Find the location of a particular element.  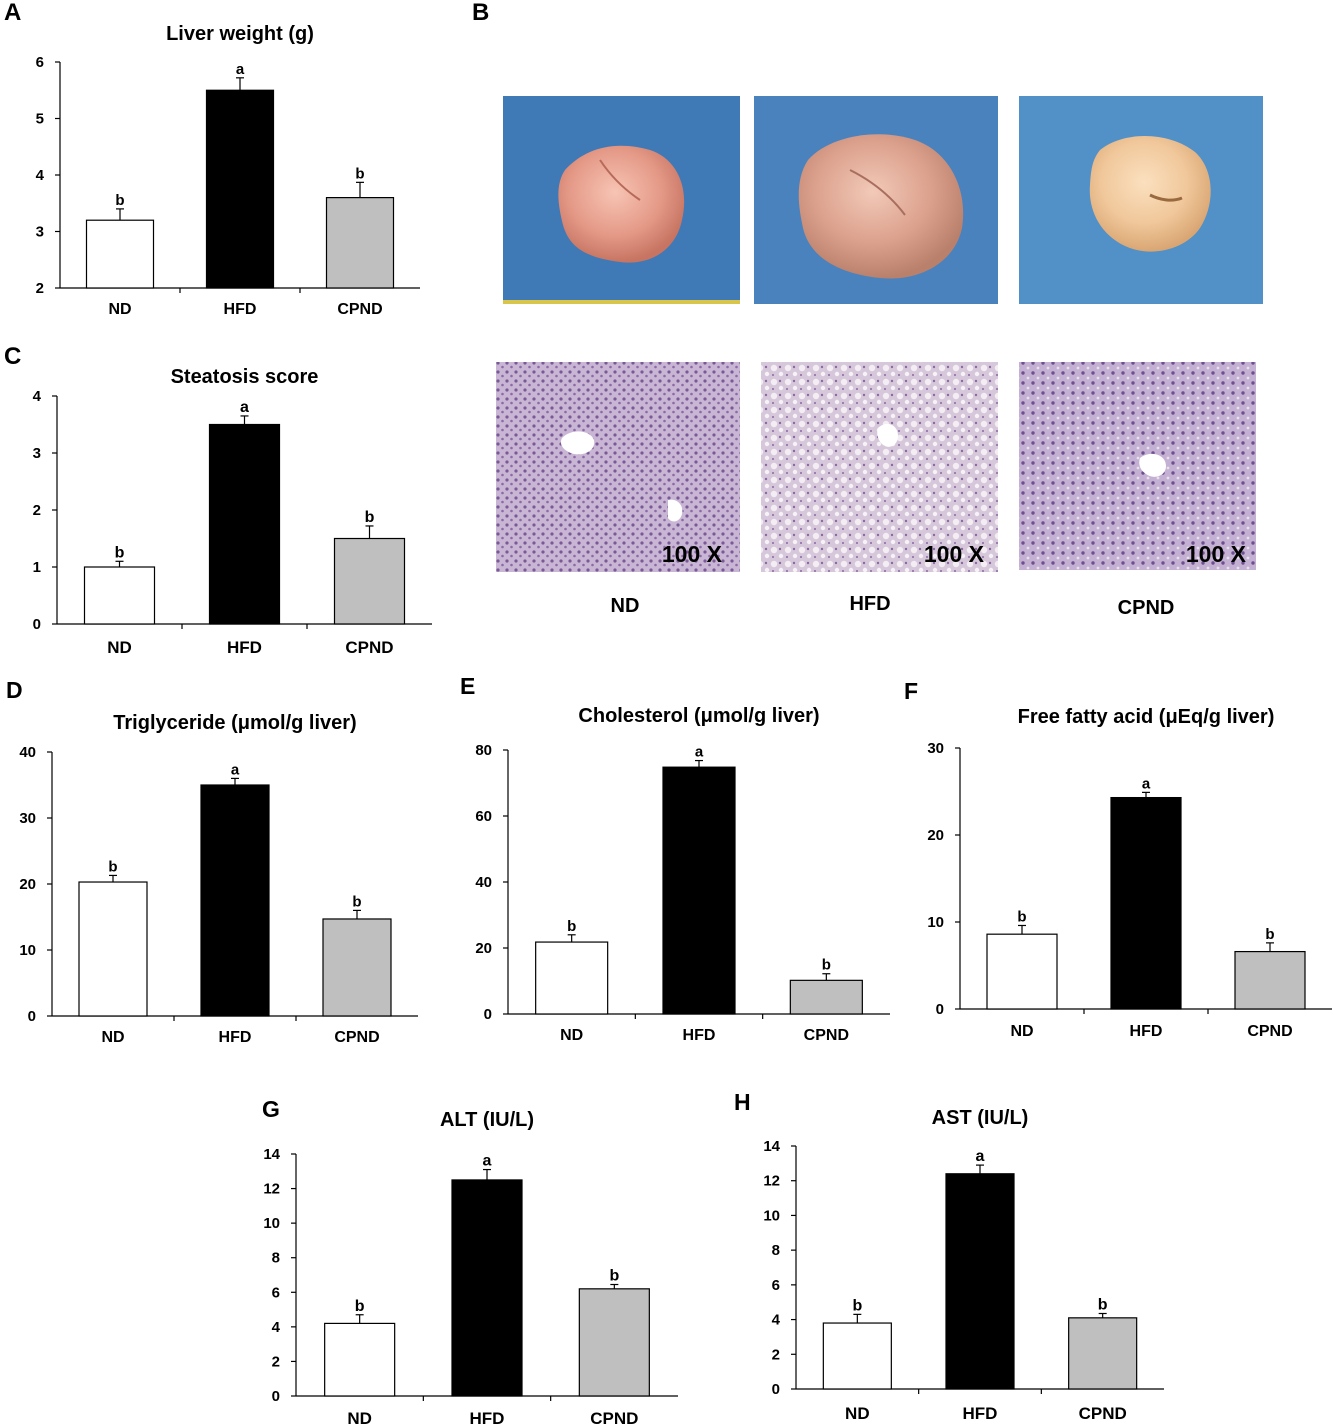

significance-label-a-cpnd: b is located at coordinates (359, 173).